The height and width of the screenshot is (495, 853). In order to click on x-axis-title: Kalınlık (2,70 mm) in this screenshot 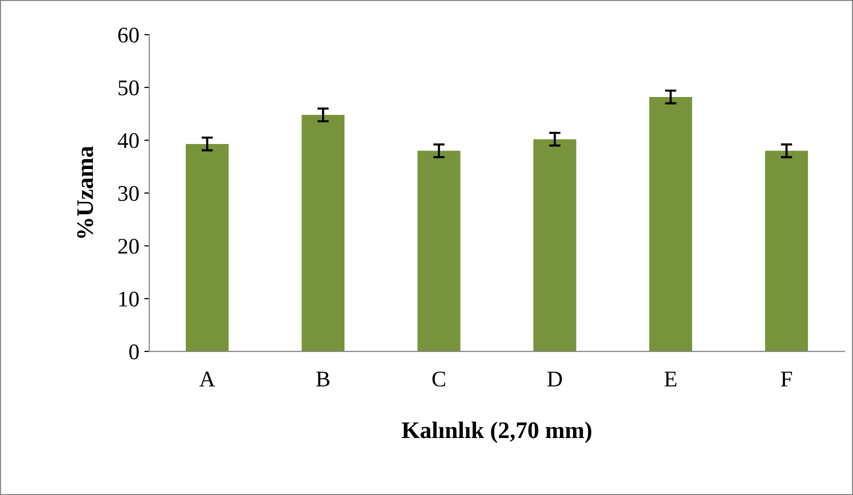, I will do `click(497, 433)`.